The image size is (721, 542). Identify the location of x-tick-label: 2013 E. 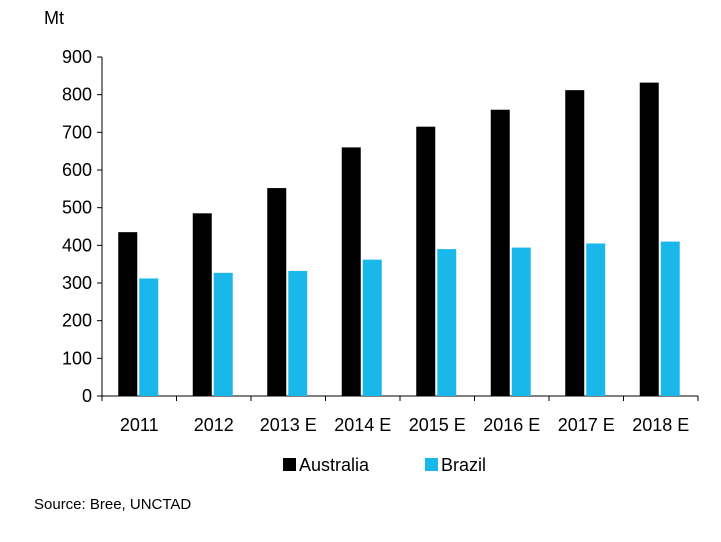
(288, 425).